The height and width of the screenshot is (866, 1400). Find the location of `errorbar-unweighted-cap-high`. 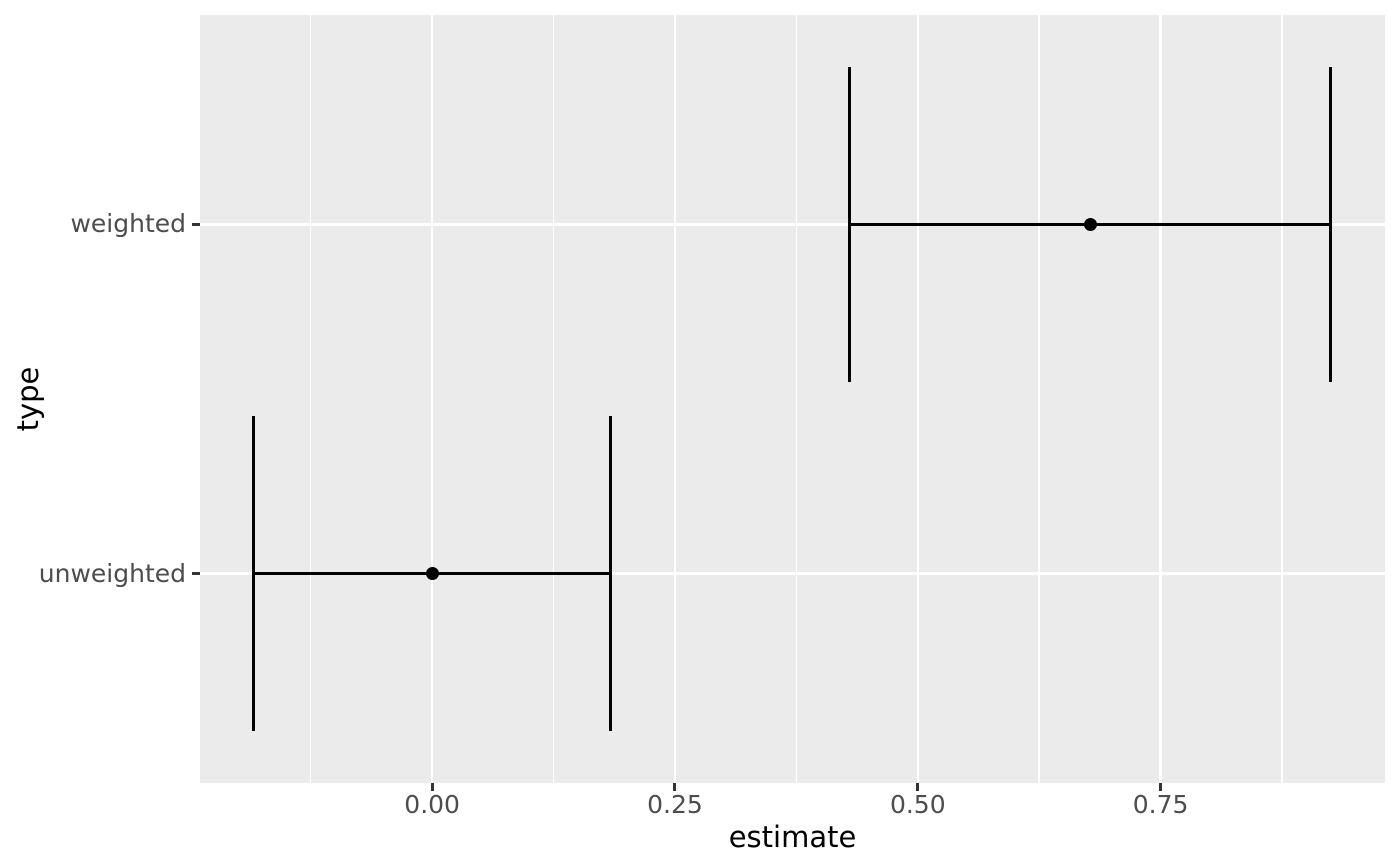

errorbar-unweighted-cap-high is located at coordinates (611, 573).